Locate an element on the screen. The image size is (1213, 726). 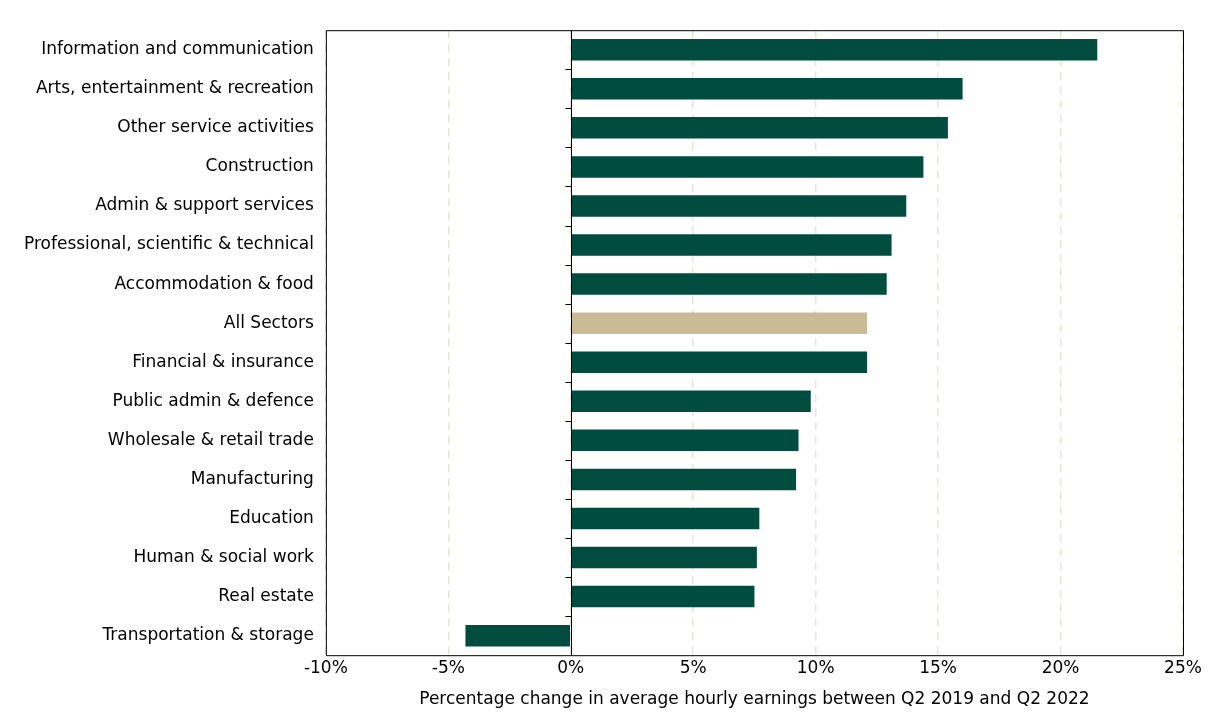
y-tick-label: All Sectors is located at coordinates (268, 321).